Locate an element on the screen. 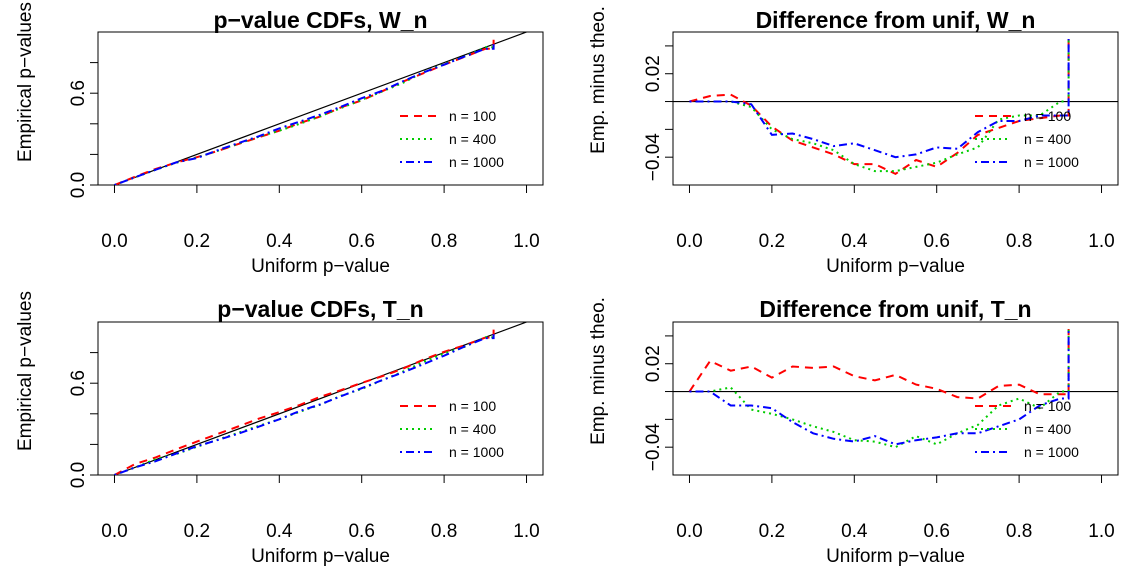 Image resolution: width=1127 pixels, height=575 pixels. chart-title: p−value CDFs, T_n is located at coordinates (320, 309).